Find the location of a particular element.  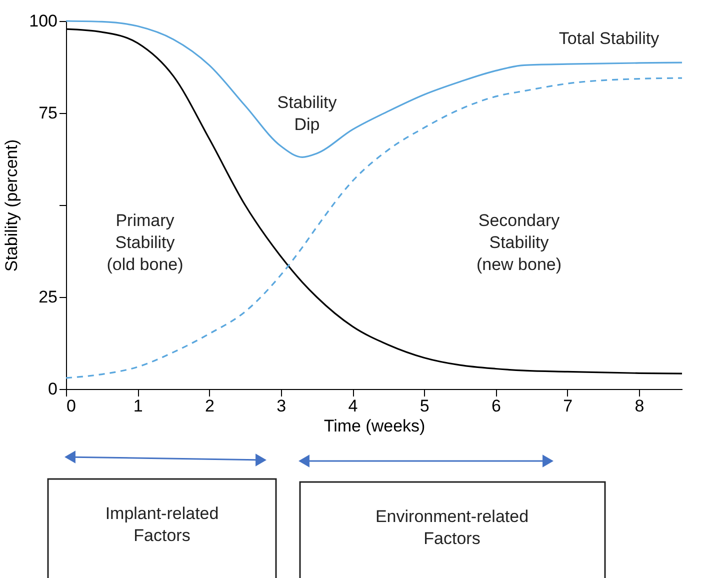

x-tick-label: 1 is located at coordinates (138, 406).